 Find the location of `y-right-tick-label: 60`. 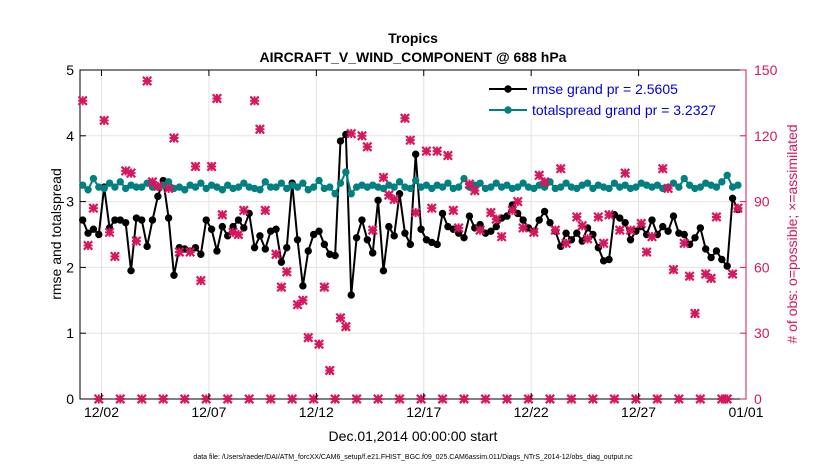

y-right-tick-label: 60 is located at coordinates (762, 267).